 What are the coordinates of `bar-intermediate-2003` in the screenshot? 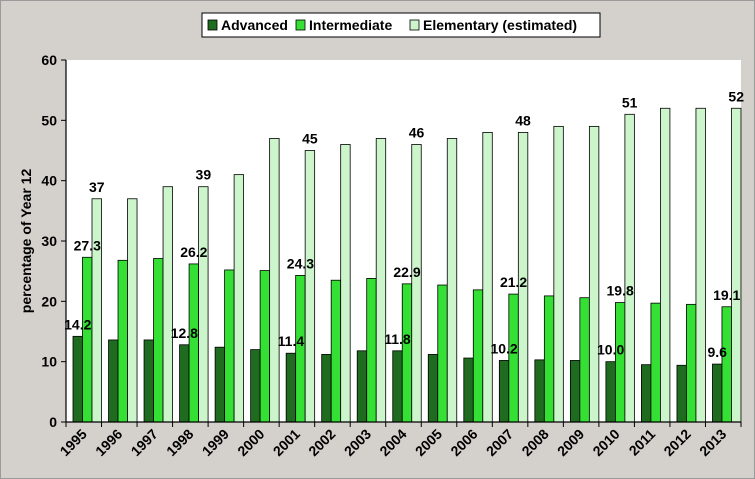 It's located at (371, 350).